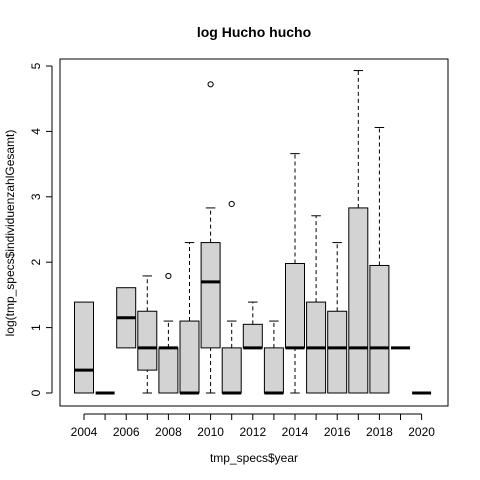 Image resolution: width=480 pixels, height=480 pixels. I want to click on box-2014, so click(295, 273).